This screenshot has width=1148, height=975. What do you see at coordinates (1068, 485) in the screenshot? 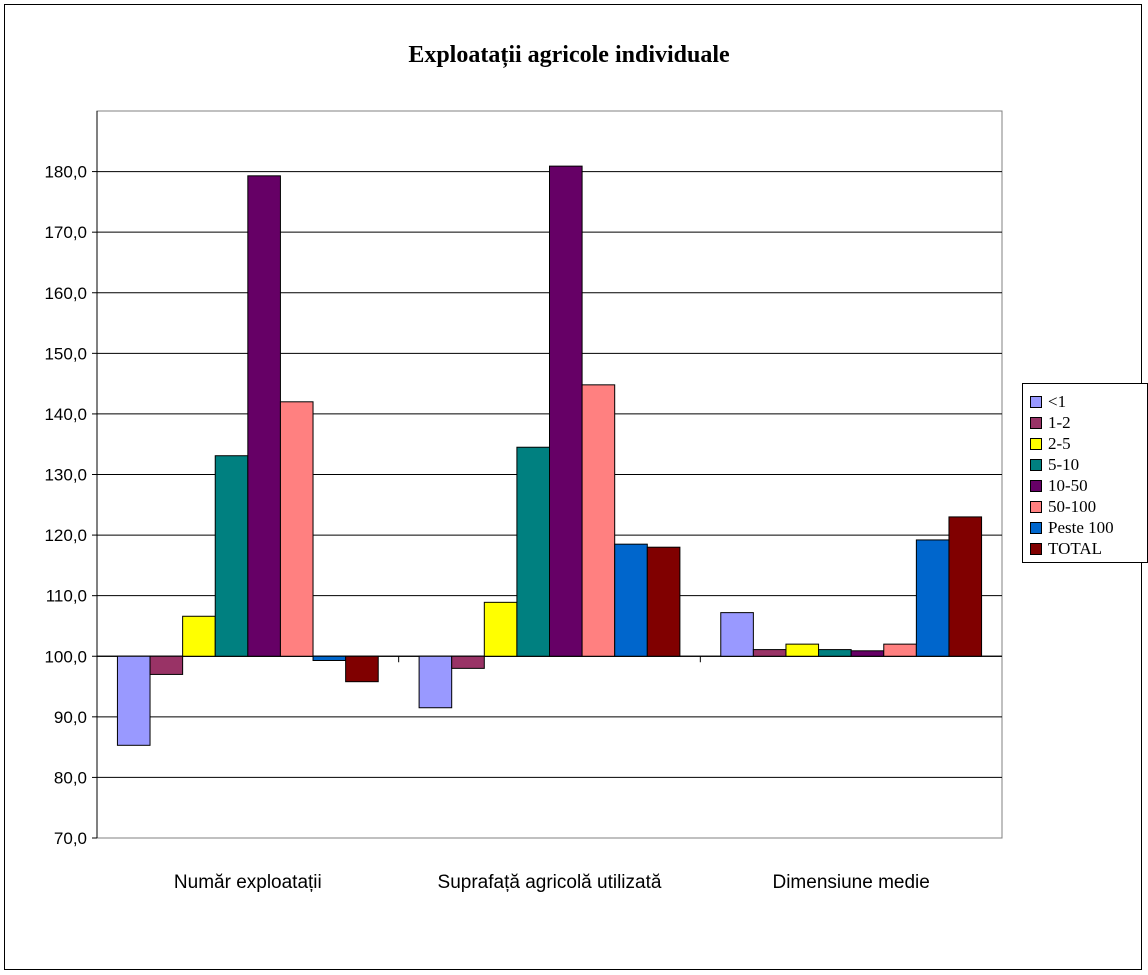
I see `legend-label: 10-50` at bounding box center [1068, 485].